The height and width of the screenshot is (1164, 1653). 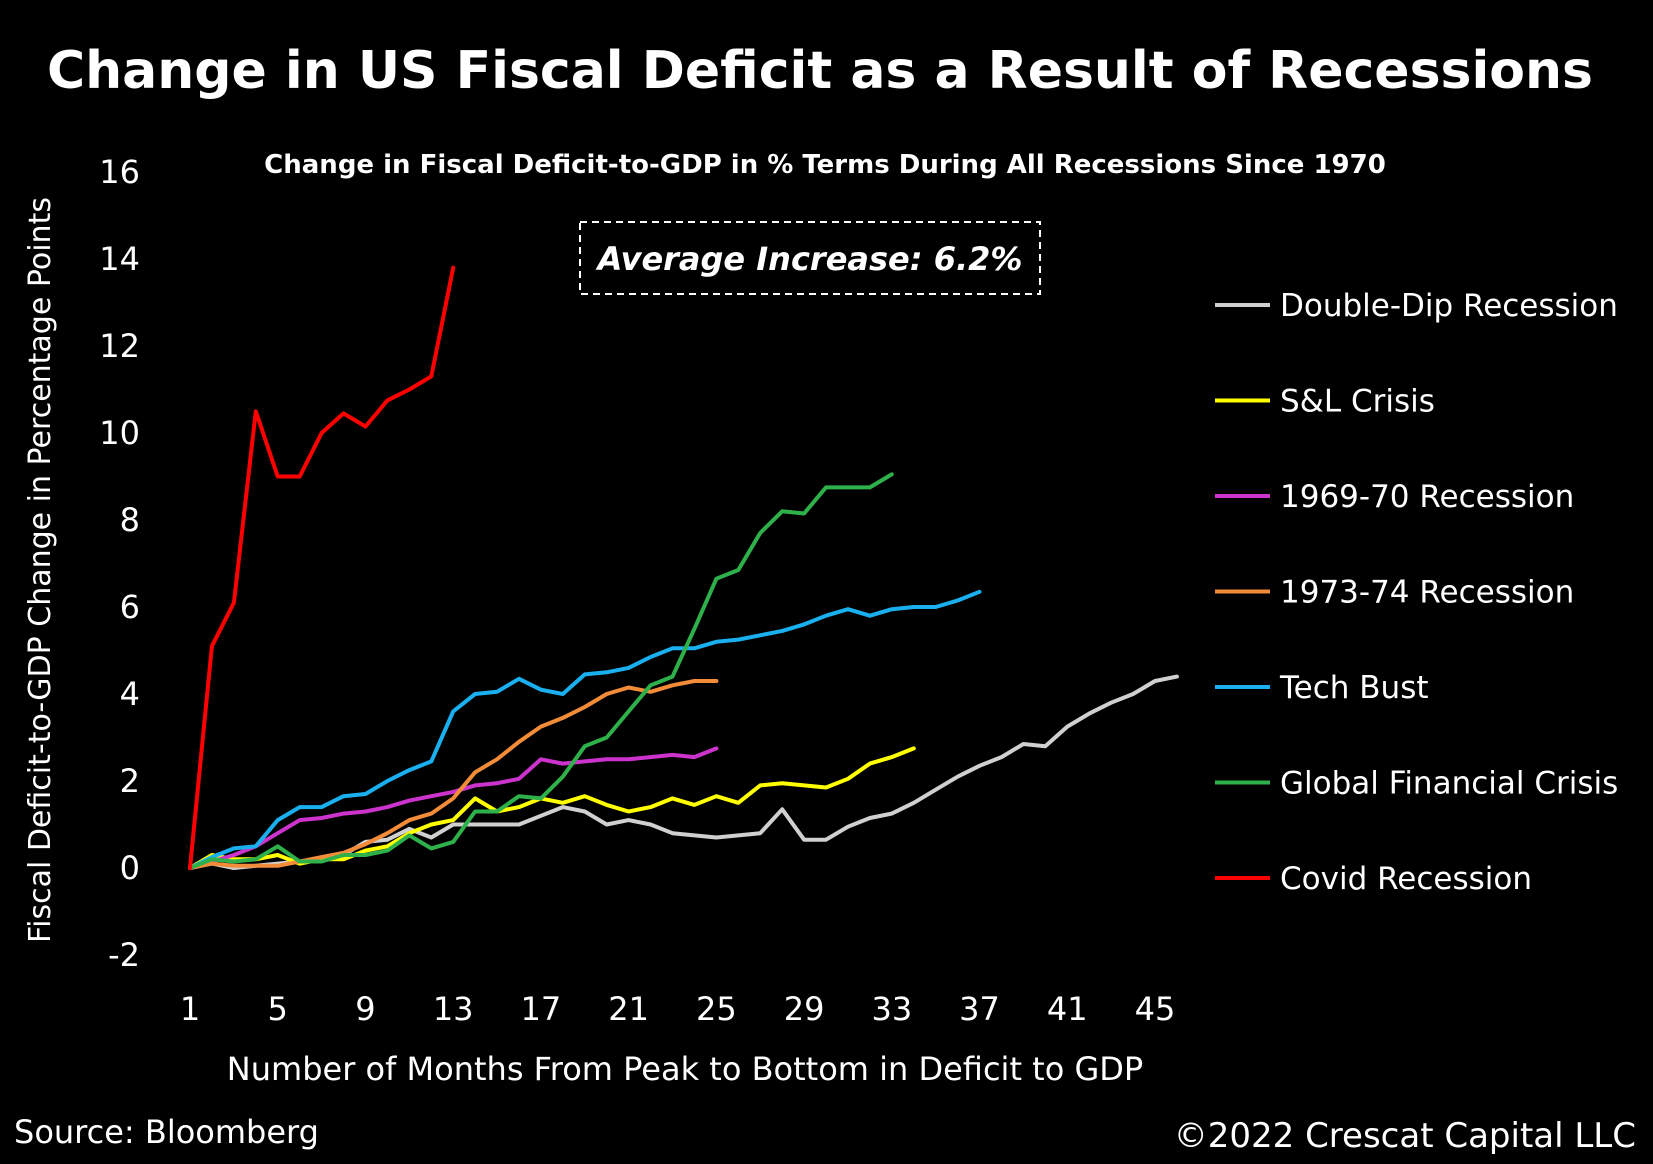 I want to click on legend-item: 1973-74 Recession, so click(x=1394, y=593).